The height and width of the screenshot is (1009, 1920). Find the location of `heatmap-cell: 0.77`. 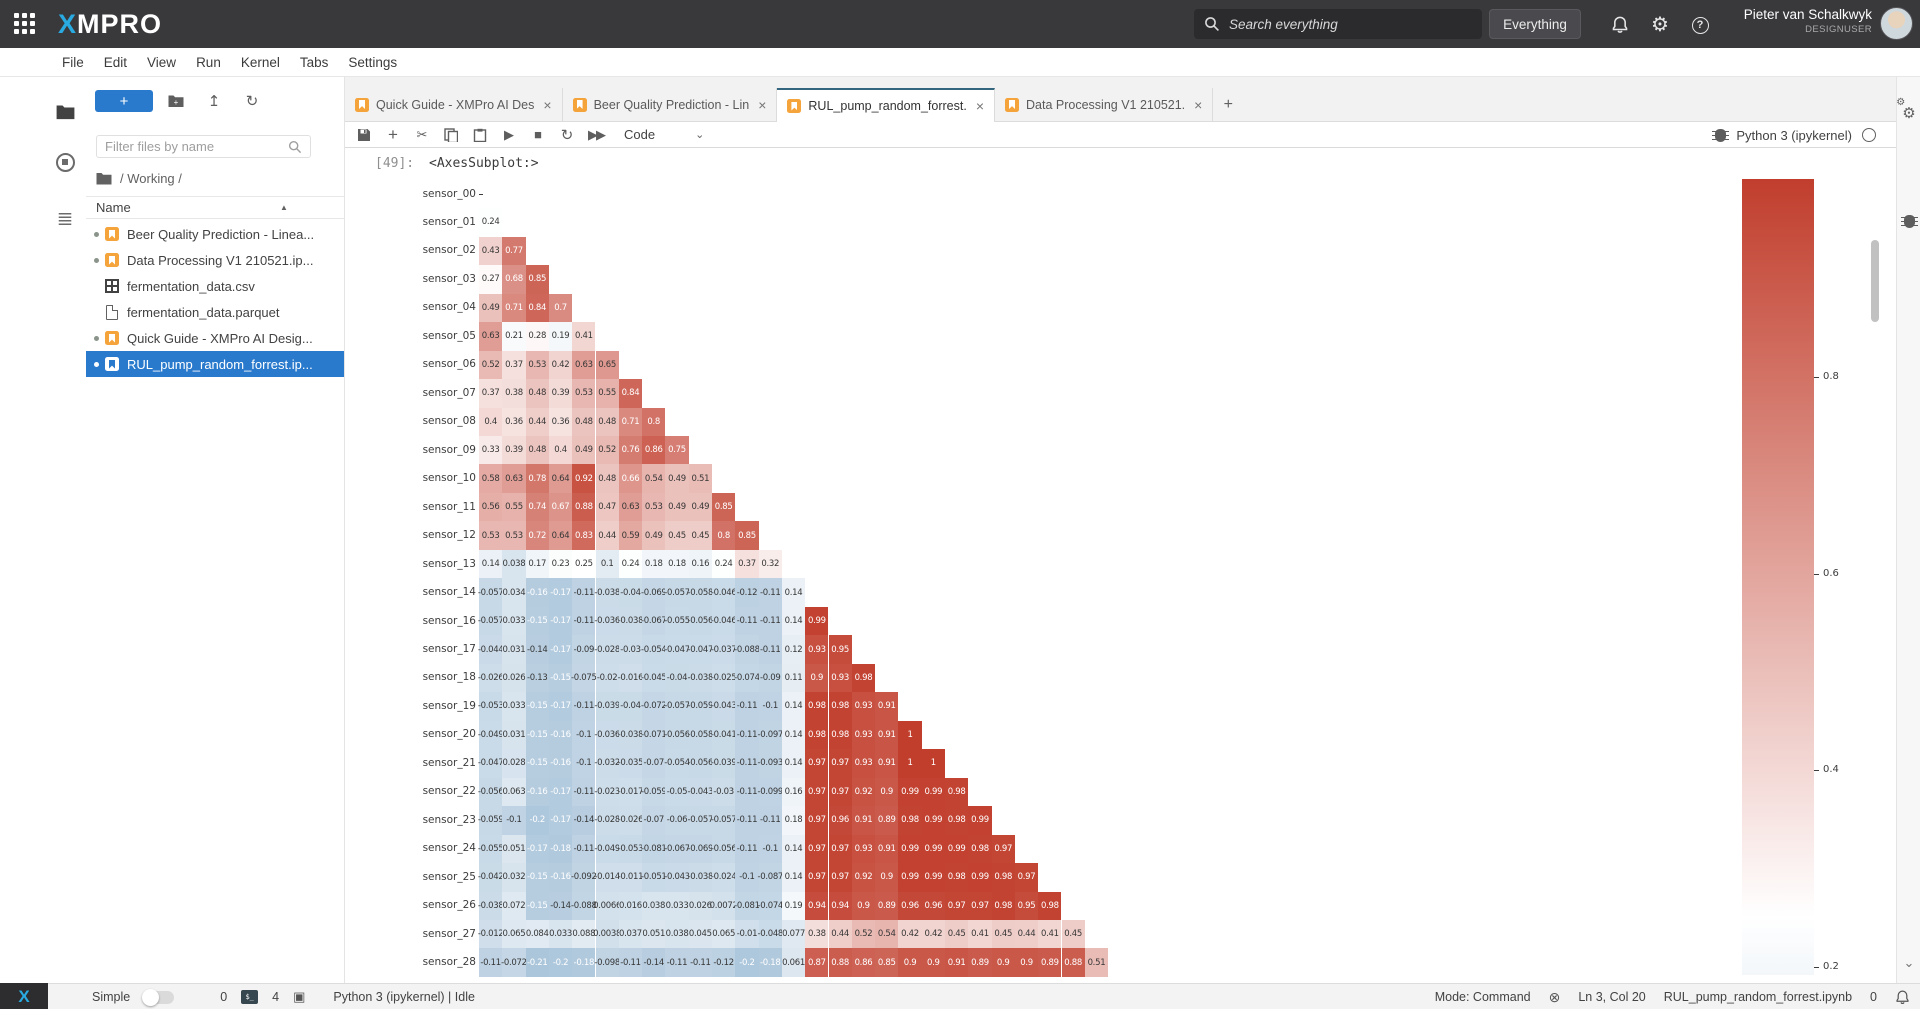

heatmap-cell: 0.77 is located at coordinates (514, 251).